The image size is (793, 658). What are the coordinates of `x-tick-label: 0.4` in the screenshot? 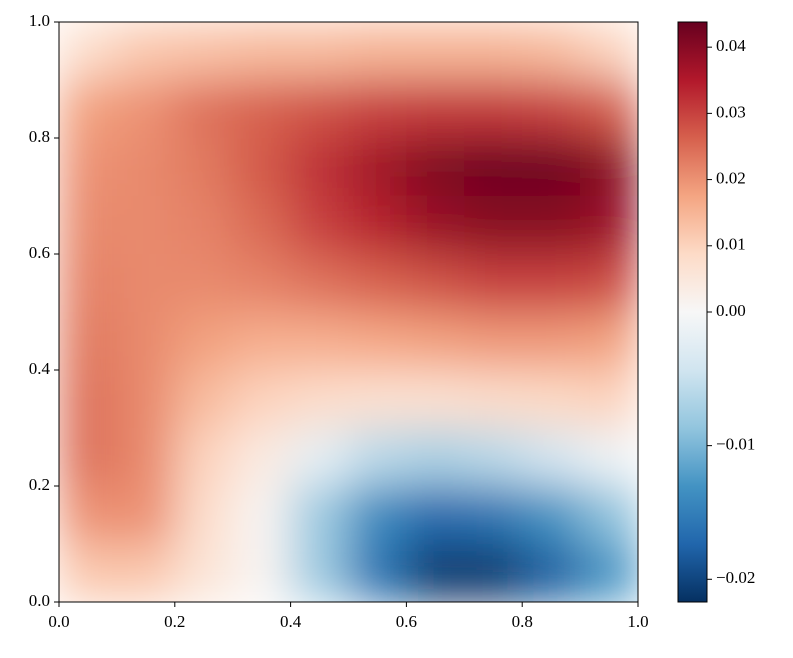 It's located at (291, 621).